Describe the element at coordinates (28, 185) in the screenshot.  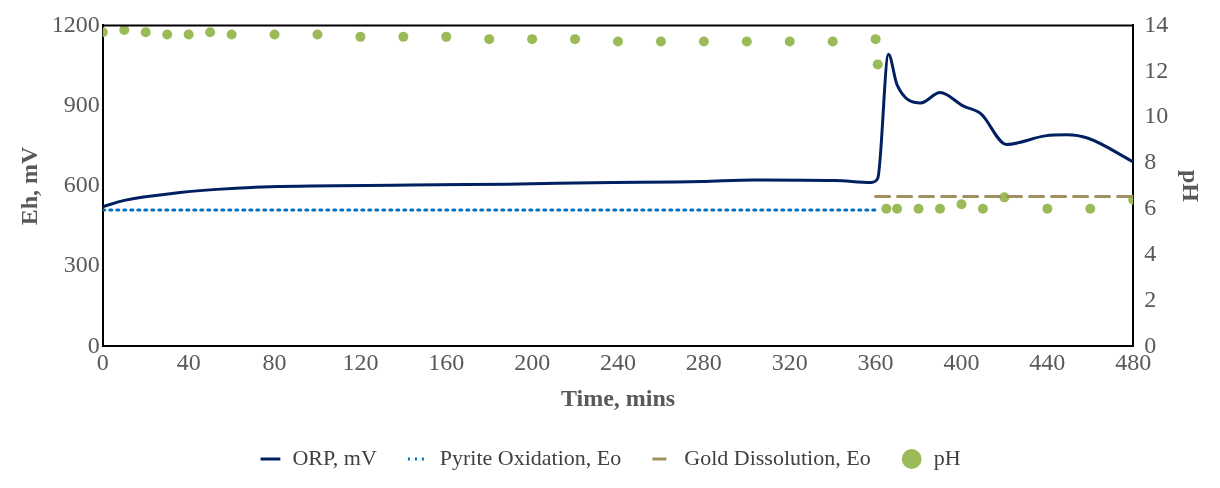
I see `y-axis-title: Eh, mV` at that location.